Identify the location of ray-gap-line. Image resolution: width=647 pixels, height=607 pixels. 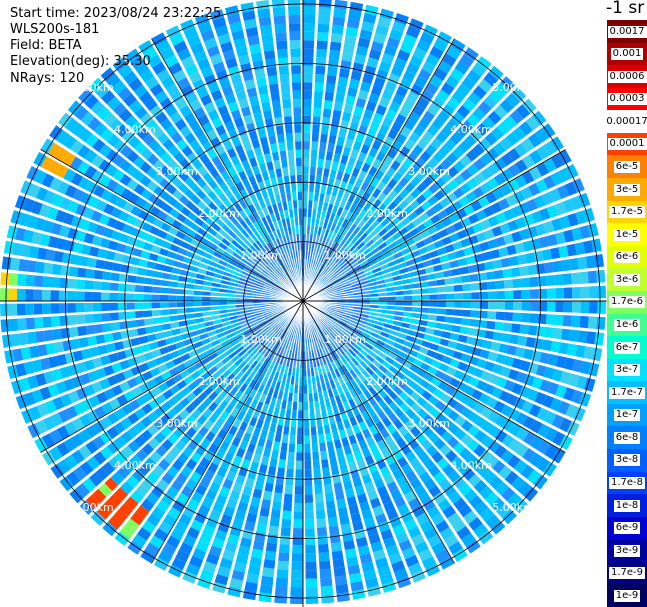
(248, 442).